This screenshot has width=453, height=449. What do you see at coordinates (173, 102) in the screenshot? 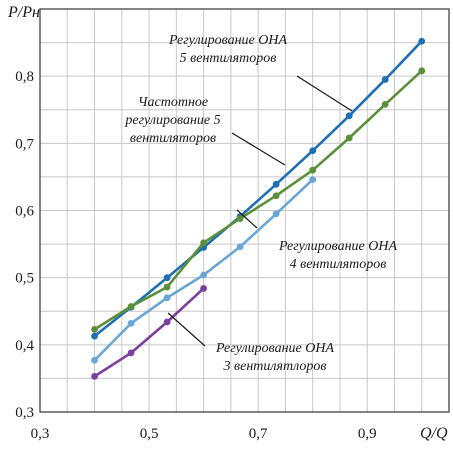
I see `annotation-text: Частотное` at bounding box center [173, 102].